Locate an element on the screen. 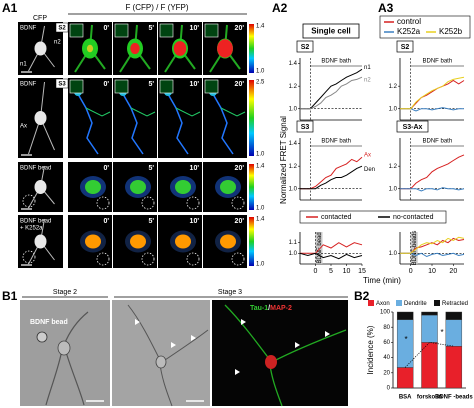 Image resolution: width=474 pixels, height=408 pixels. legend-label: Axon is located at coordinates (383, 304).